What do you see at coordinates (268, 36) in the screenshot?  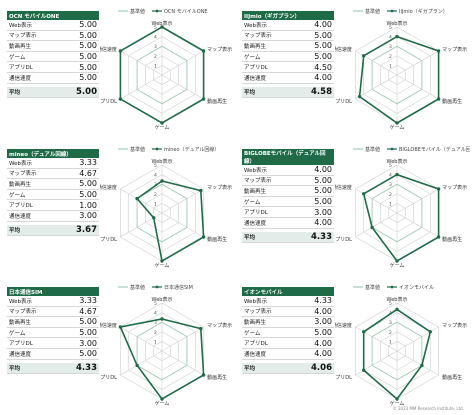 I see `row-label: マップ表示` at bounding box center [268, 36].